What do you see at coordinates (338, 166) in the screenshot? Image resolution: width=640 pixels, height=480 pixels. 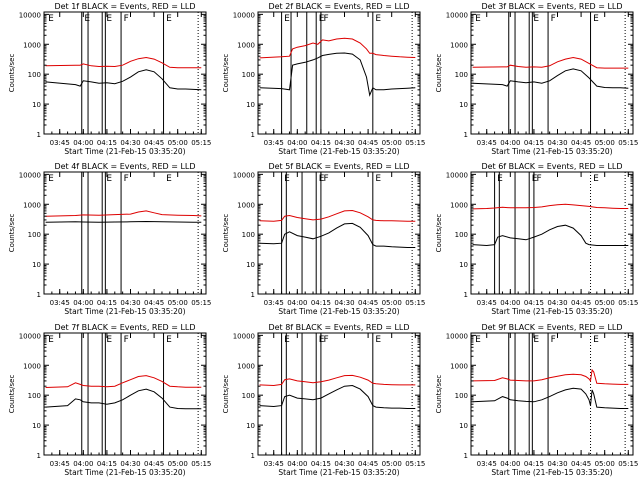 I see `panel-title: Det 5f BLACK = Events, RED = LLD` at bounding box center [338, 166].